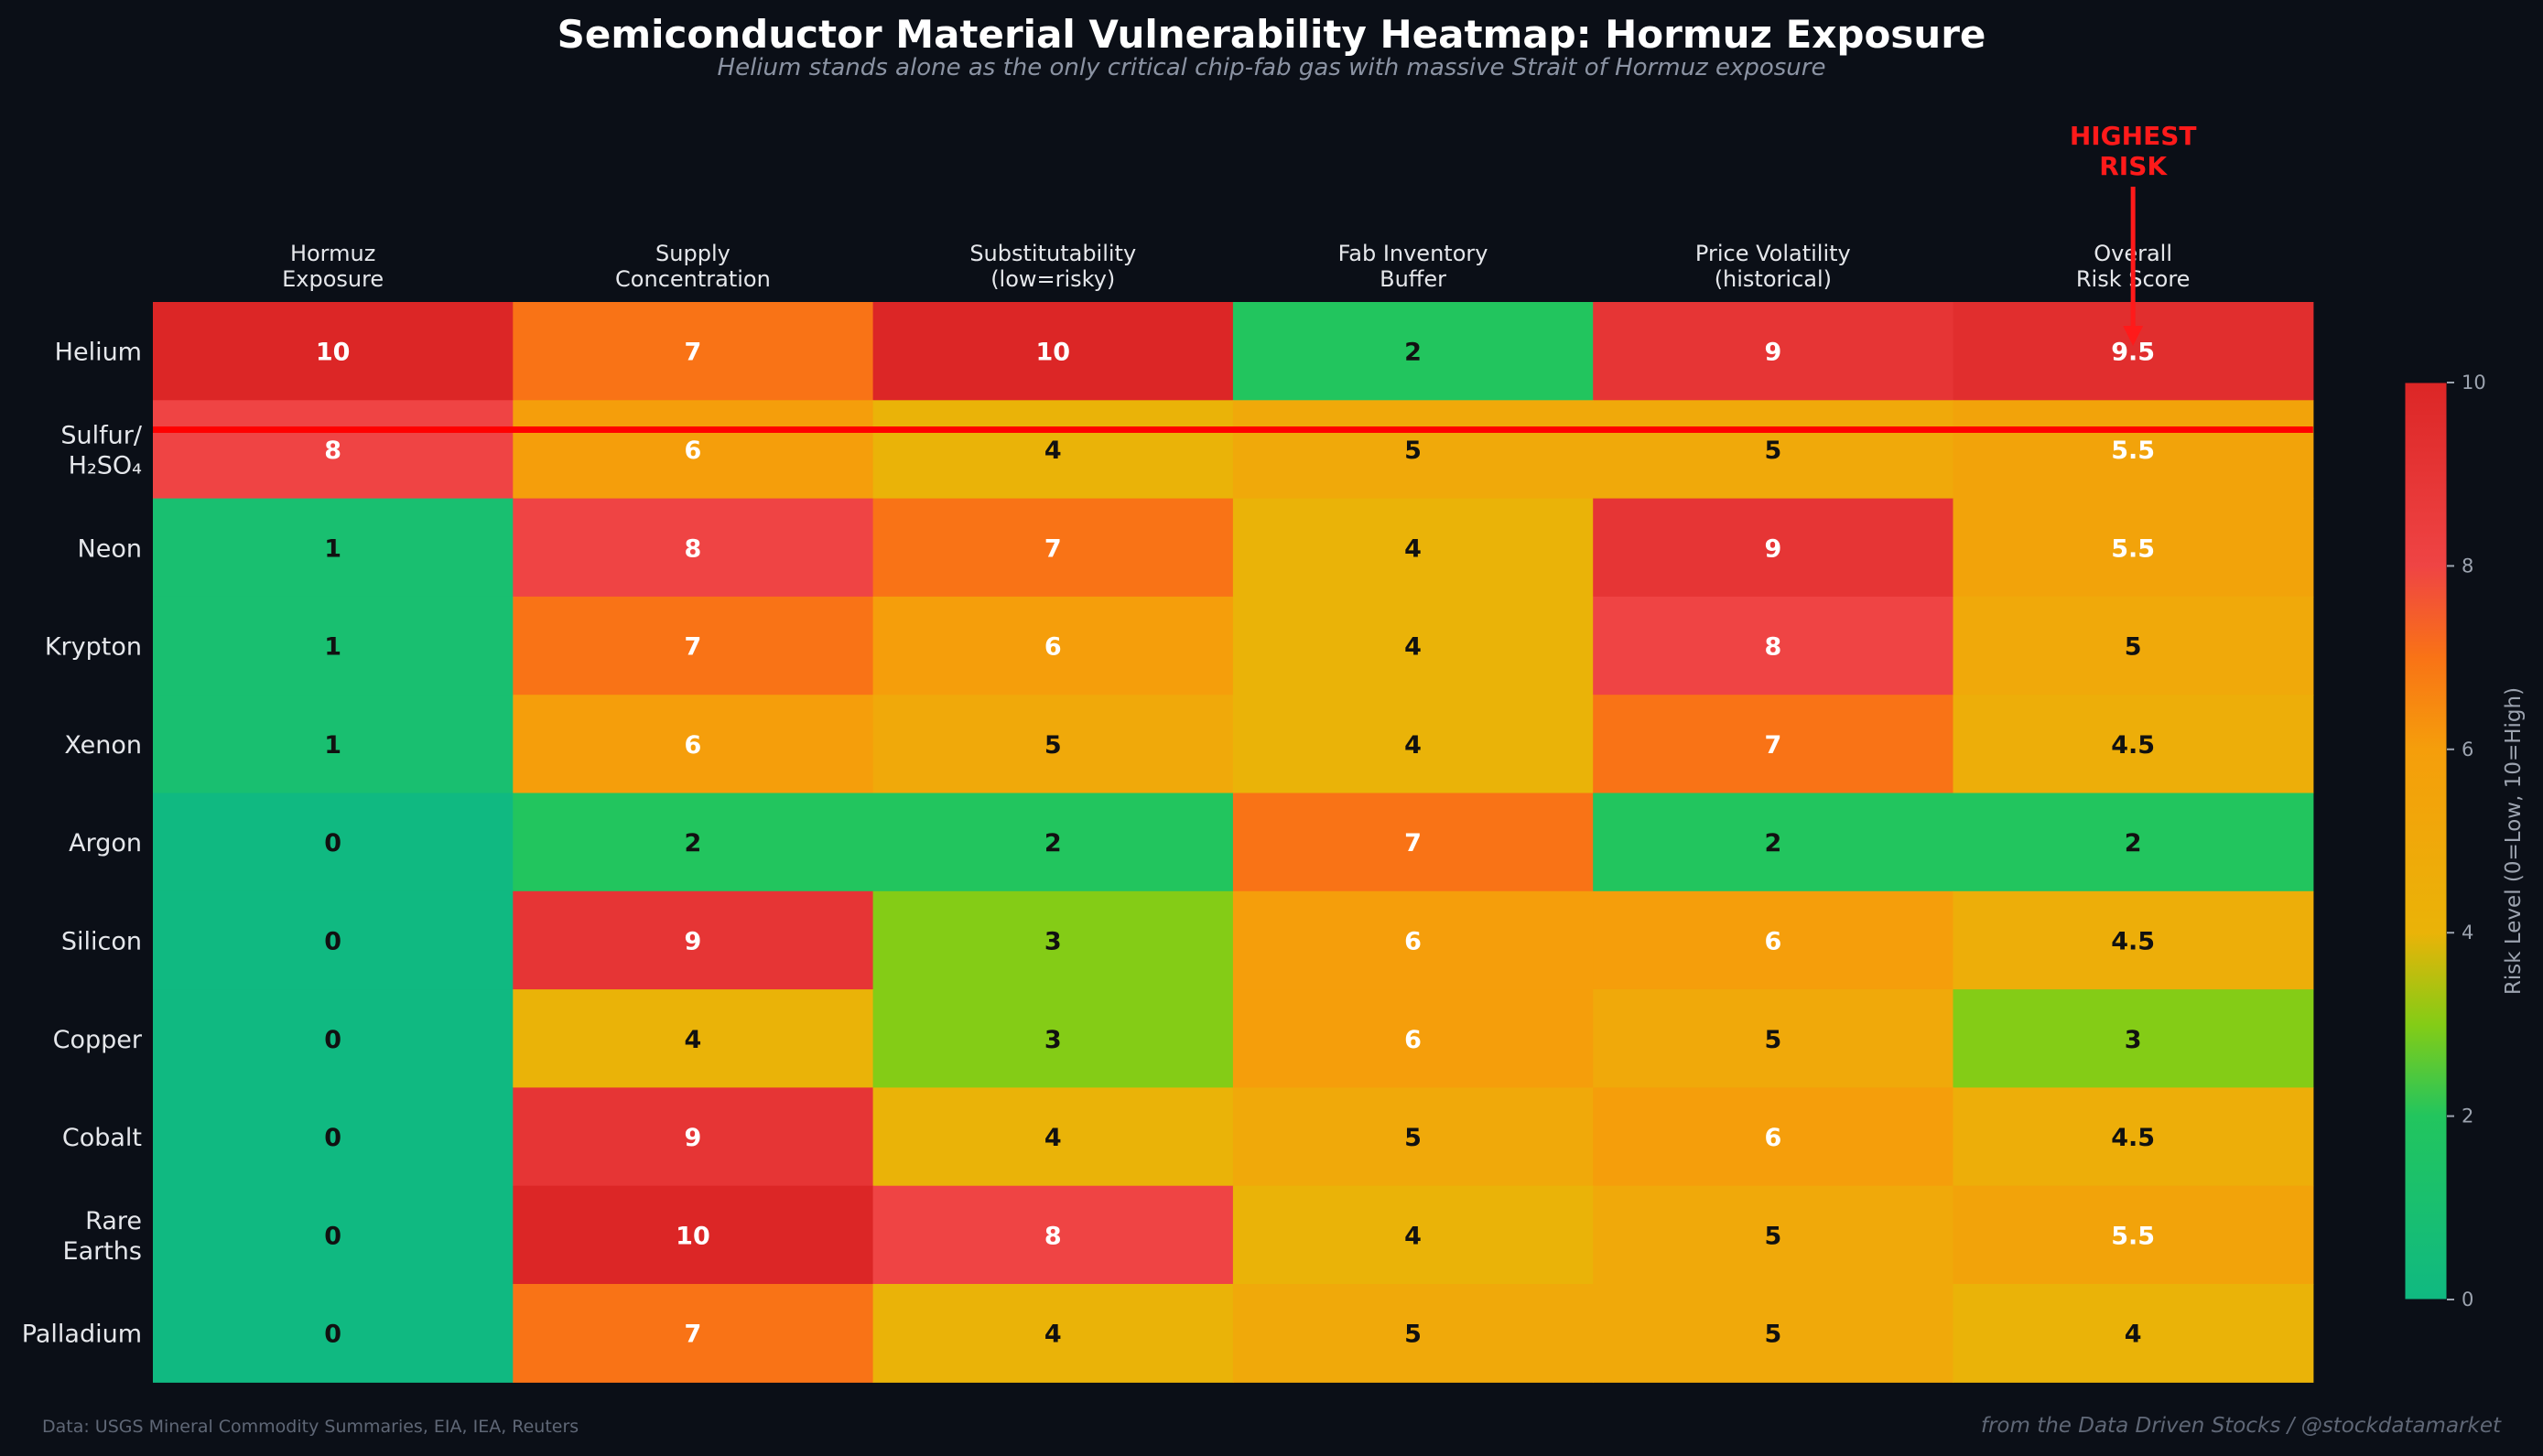  What do you see at coordinates (101, 941) in the screenshot?
I see `row-label: Silicon` at bounding box center [101, 941].